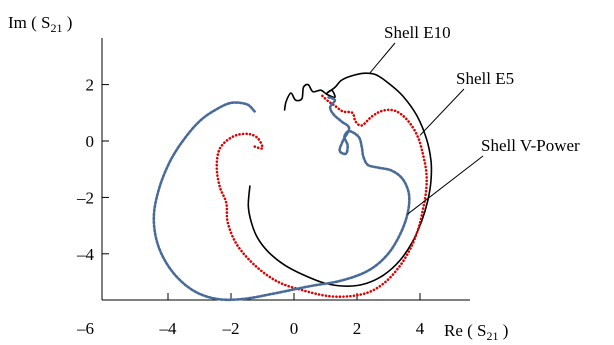 This screenshot has height=345, width=614. Describe the element at coordinates (85, 254) in the screenshot. I see `y-tick-label: –4` at that location.